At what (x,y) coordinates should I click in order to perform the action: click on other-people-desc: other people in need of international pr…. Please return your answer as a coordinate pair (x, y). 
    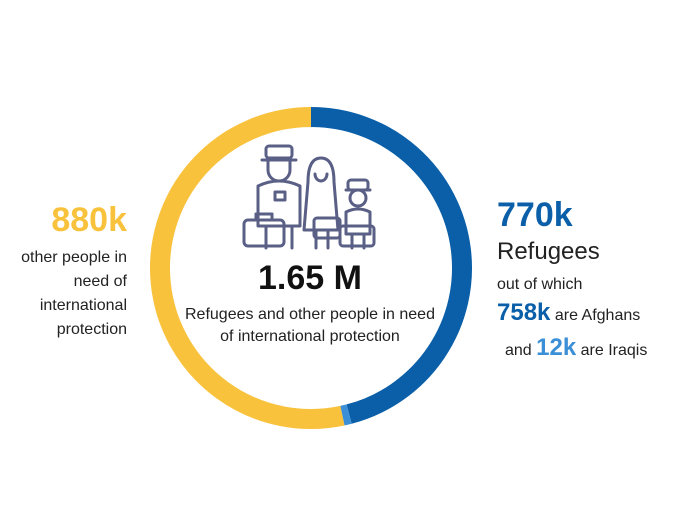
    Looking at the image, I should click on (74, 293).